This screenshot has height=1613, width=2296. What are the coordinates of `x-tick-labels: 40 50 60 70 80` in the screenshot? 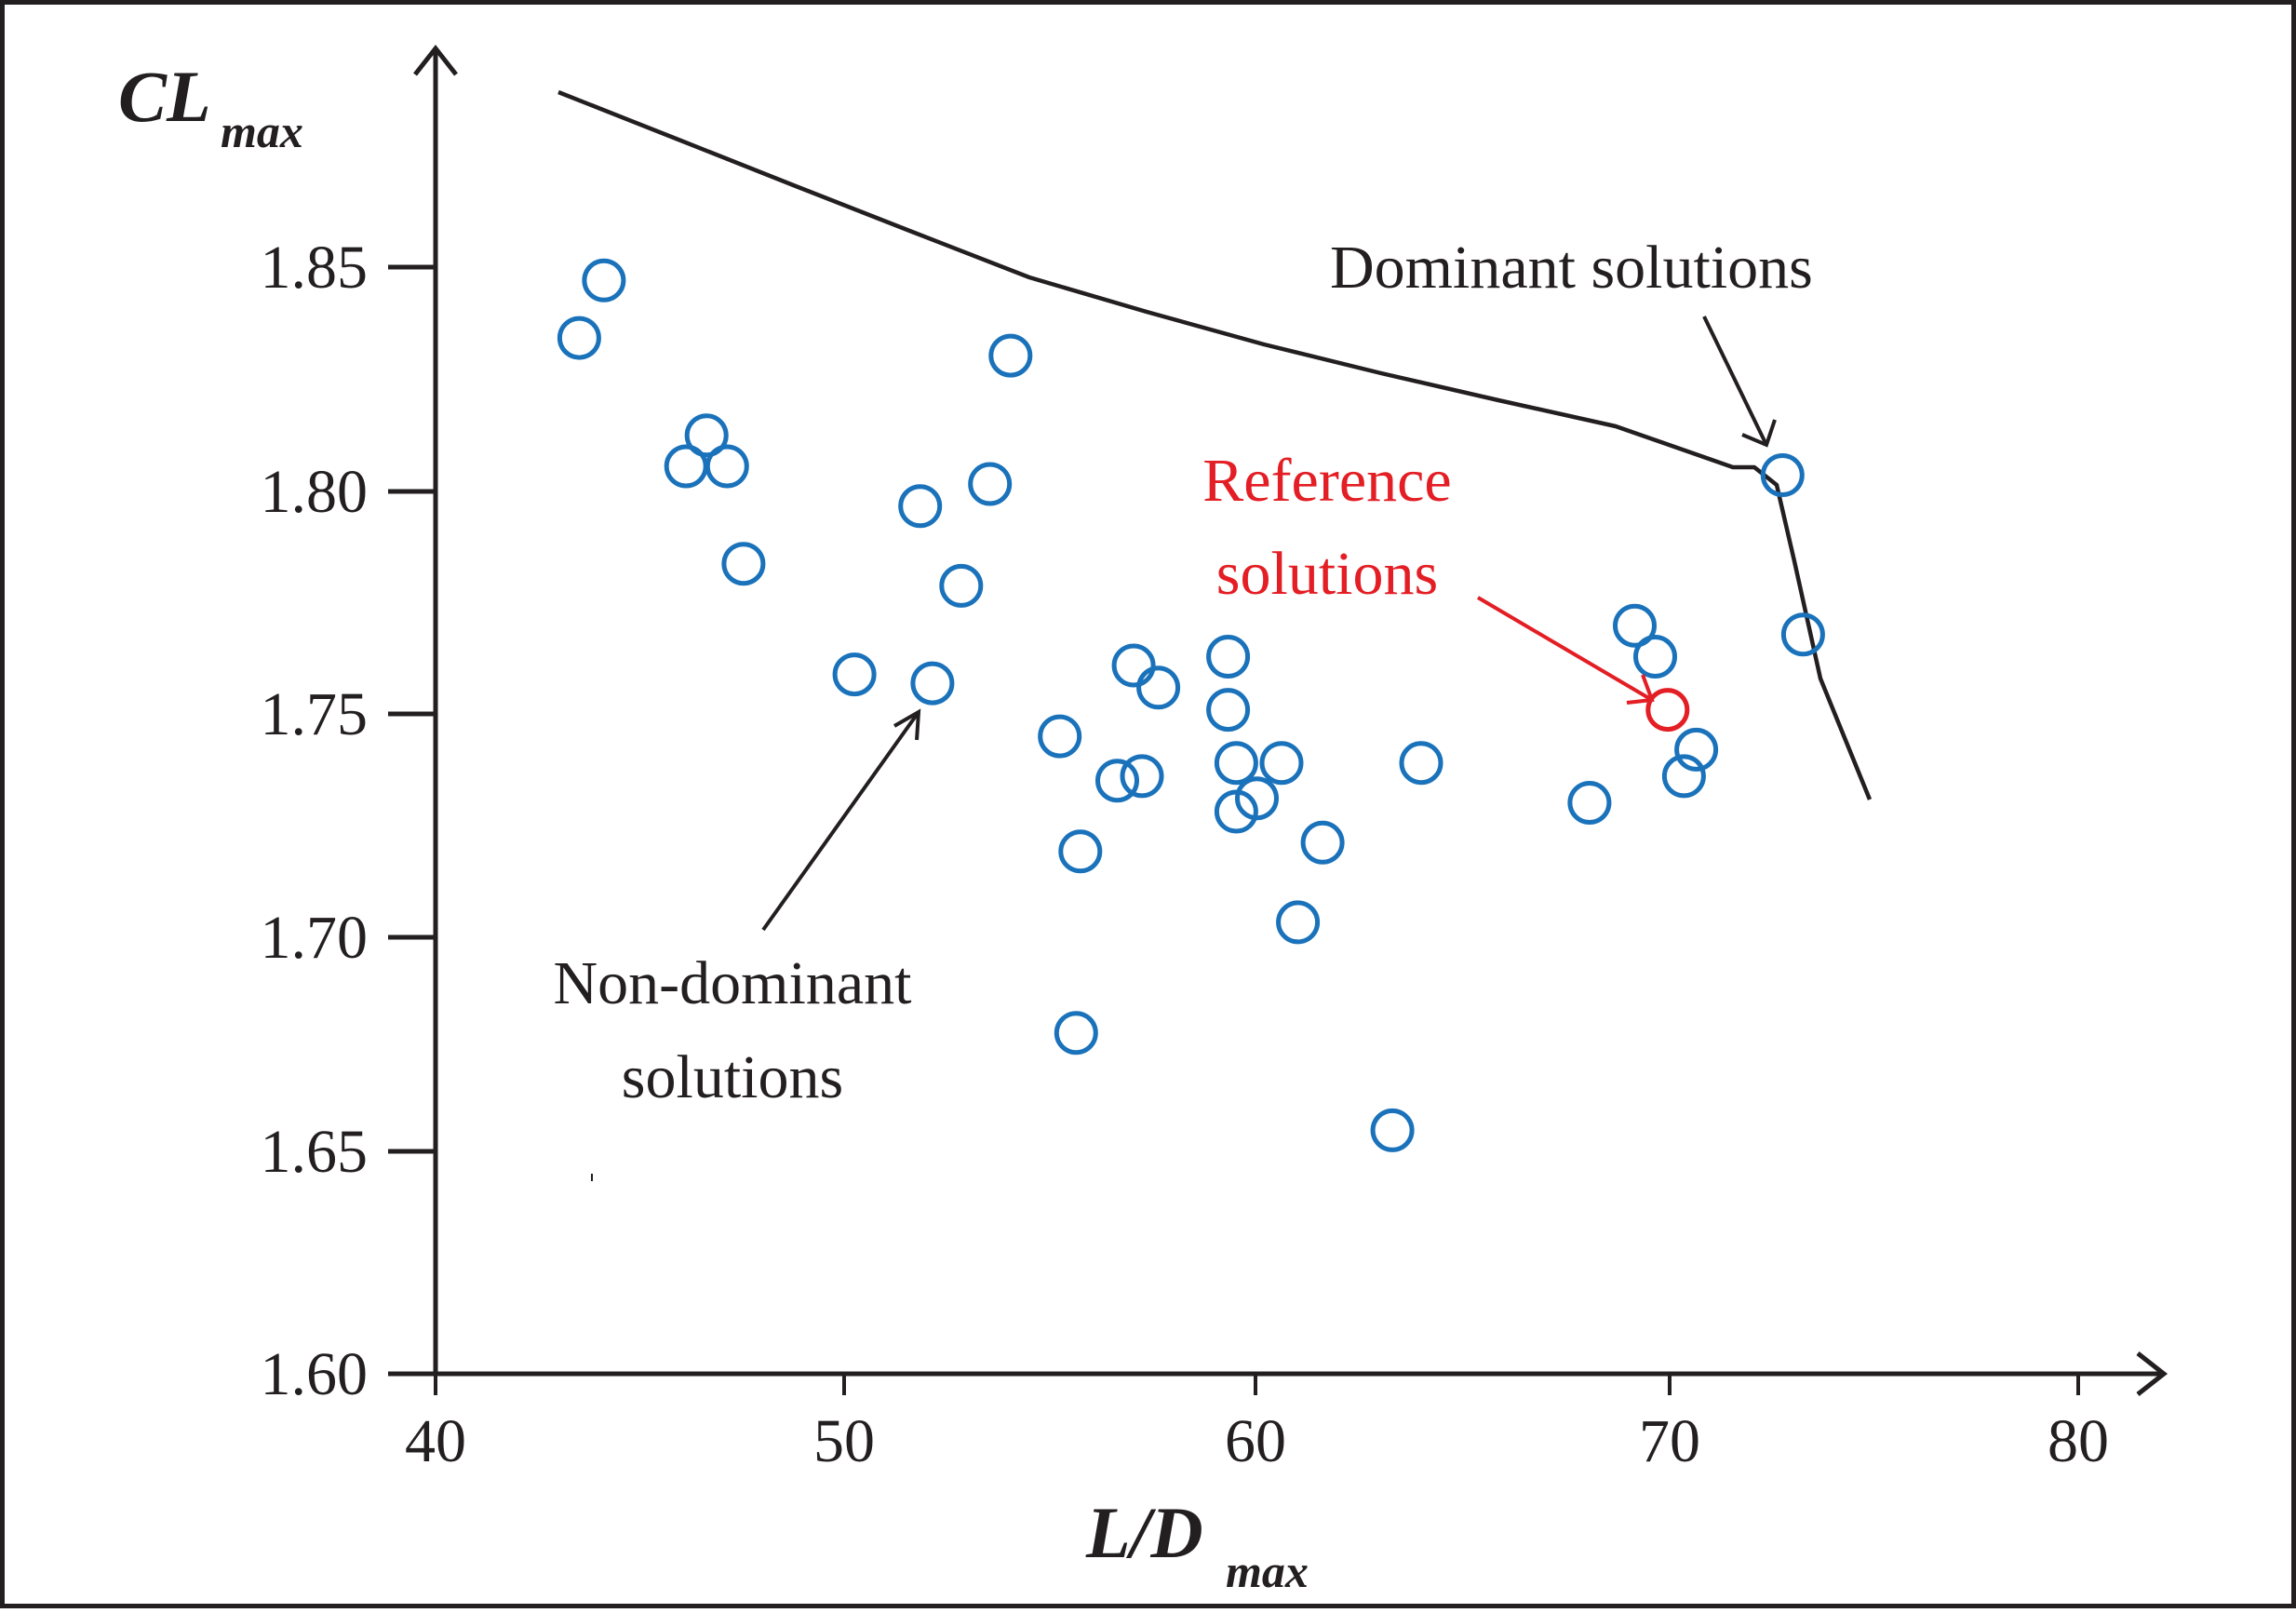 It's located at (1257, 1441).